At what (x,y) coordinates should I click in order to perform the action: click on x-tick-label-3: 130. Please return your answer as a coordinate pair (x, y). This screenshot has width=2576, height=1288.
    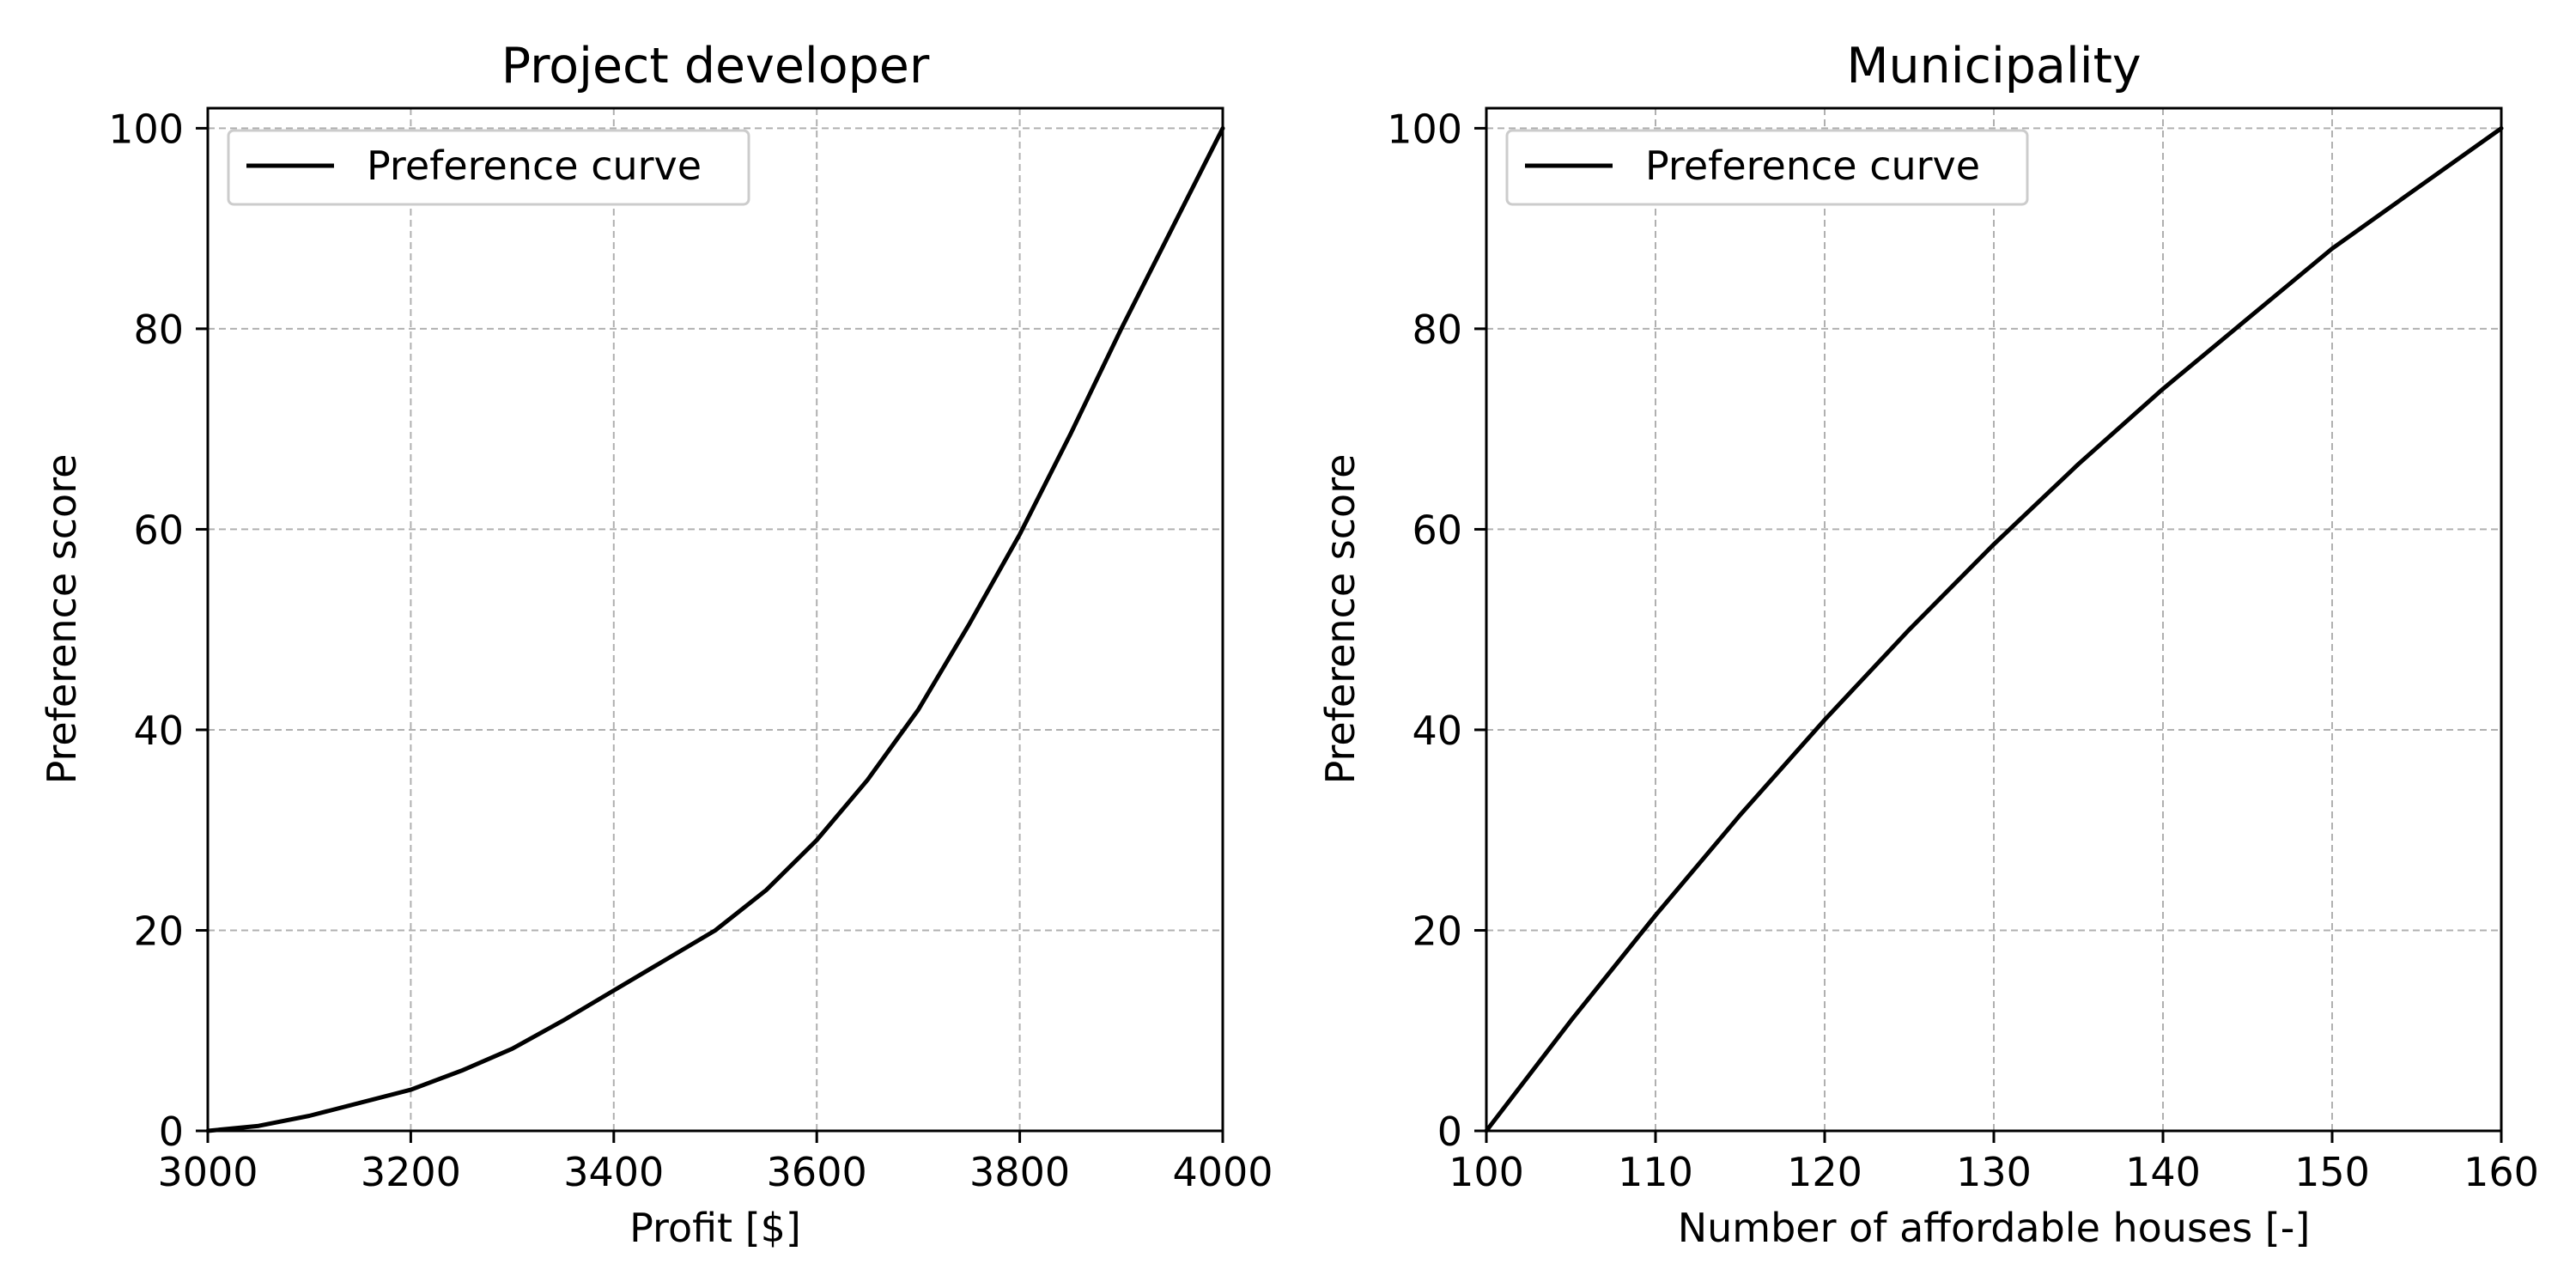
    Looking at the image, I should click on (1994, 1172).